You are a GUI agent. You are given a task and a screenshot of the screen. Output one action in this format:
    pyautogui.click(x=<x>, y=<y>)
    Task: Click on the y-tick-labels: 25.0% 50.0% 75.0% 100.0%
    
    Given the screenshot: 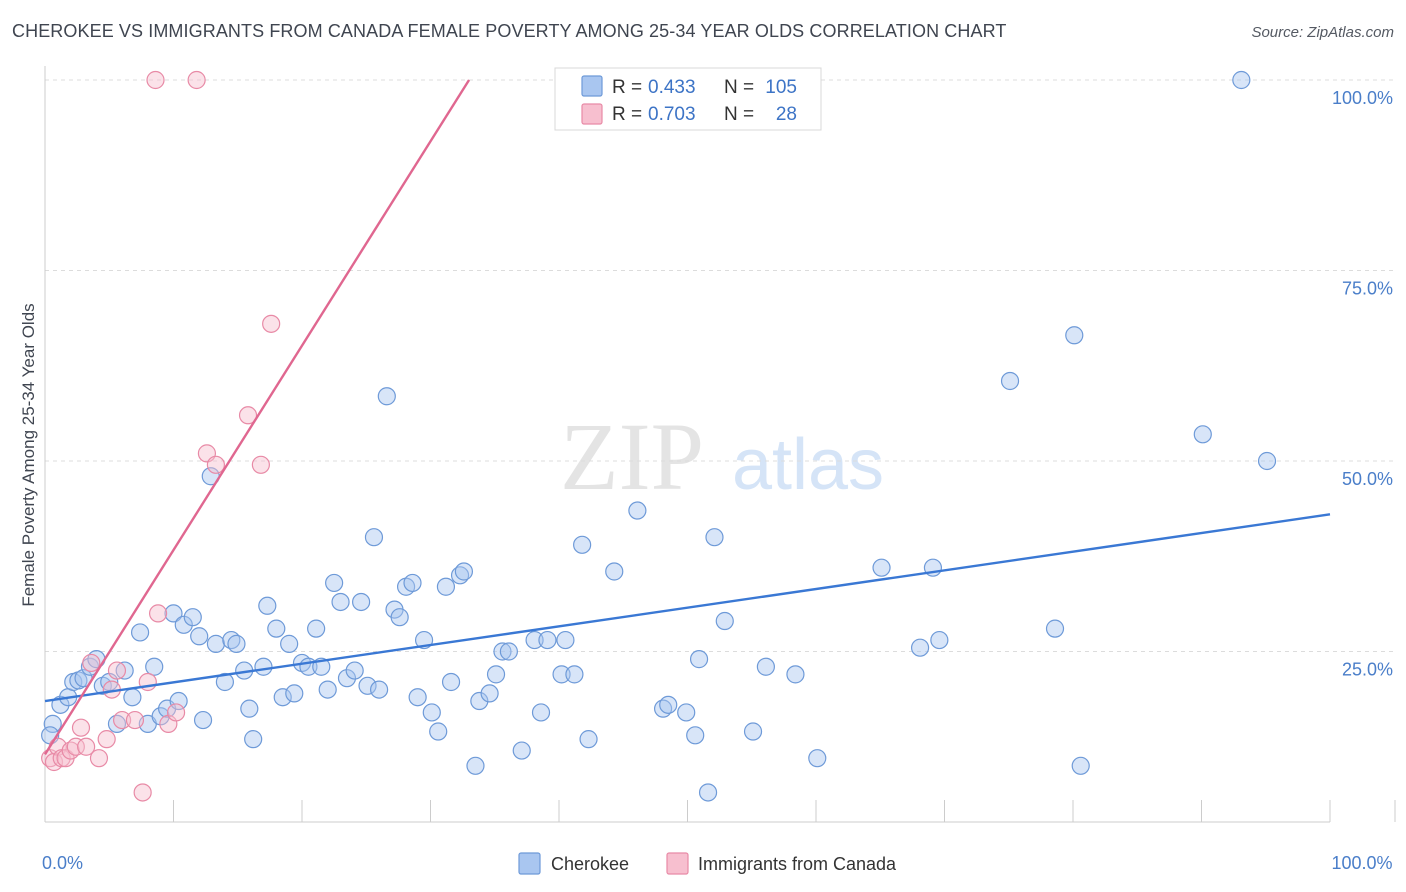 What is the action you would take?
    pyautogui.click(x=1362, y=384)
    